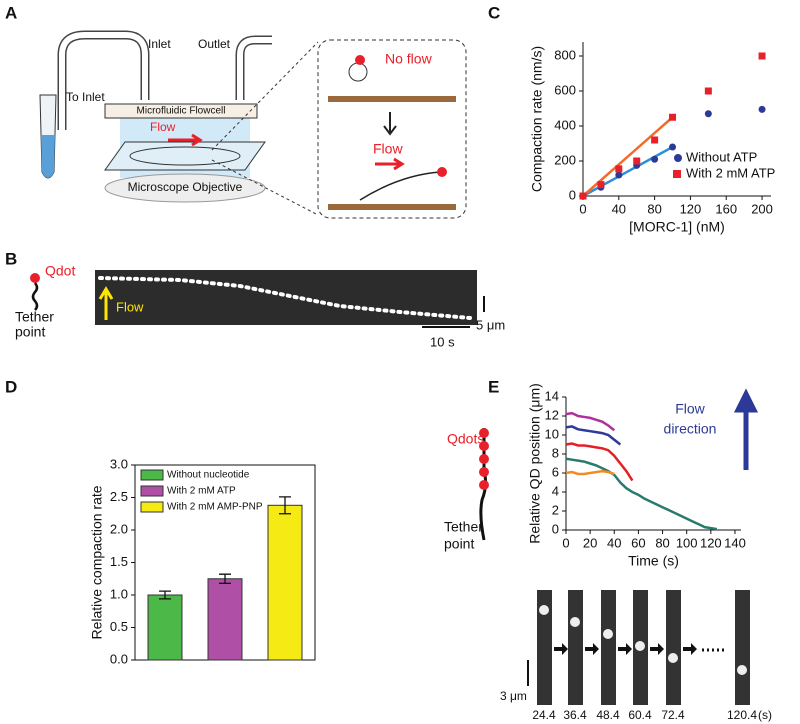 This screenshot has height=724, width=800. Describe the element at coordinates (208, 475) in the screenshot. I see `legend-label: Without nucleotide` at that location.